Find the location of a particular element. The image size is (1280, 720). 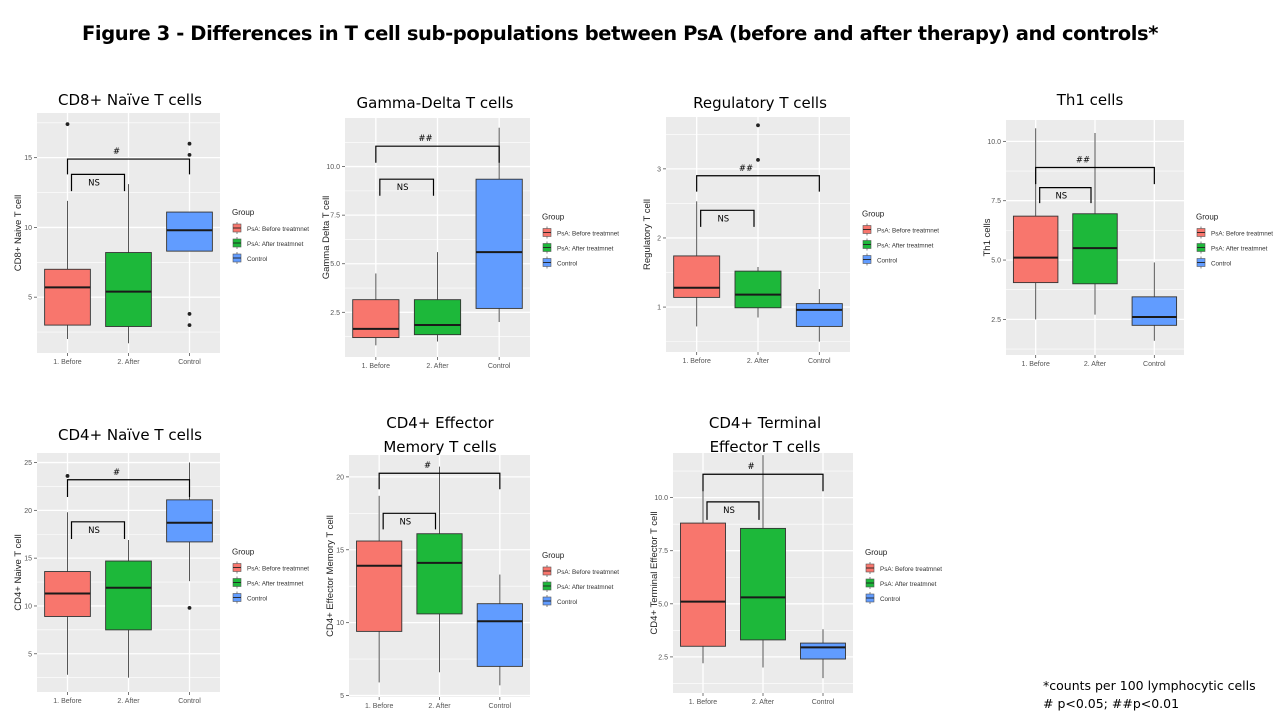

y-axis-label: CD4+ Effector Memory T cell is located at coordinates (330, 576).